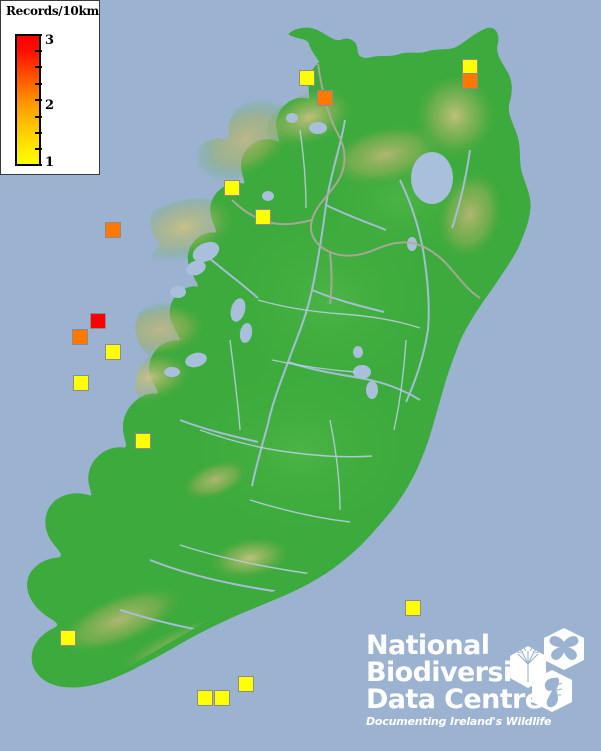 The image size is (601, 751). Describe the element at coordinates (52, 11) in the screenshot. I see `legend-title: Records/10km` at that location.